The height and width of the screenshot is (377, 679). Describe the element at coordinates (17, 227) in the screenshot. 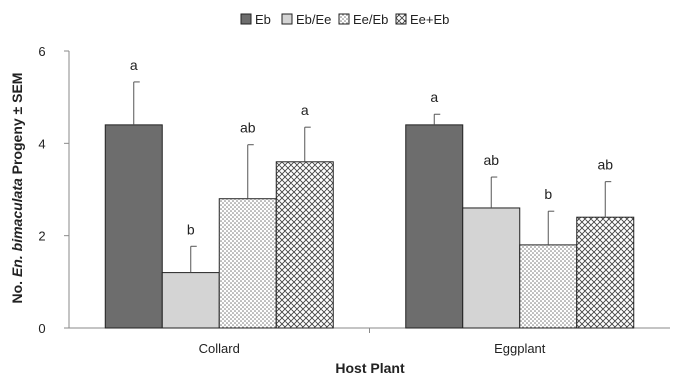

I see `y-axis-title-part-2: En. bimaculata` at that location.